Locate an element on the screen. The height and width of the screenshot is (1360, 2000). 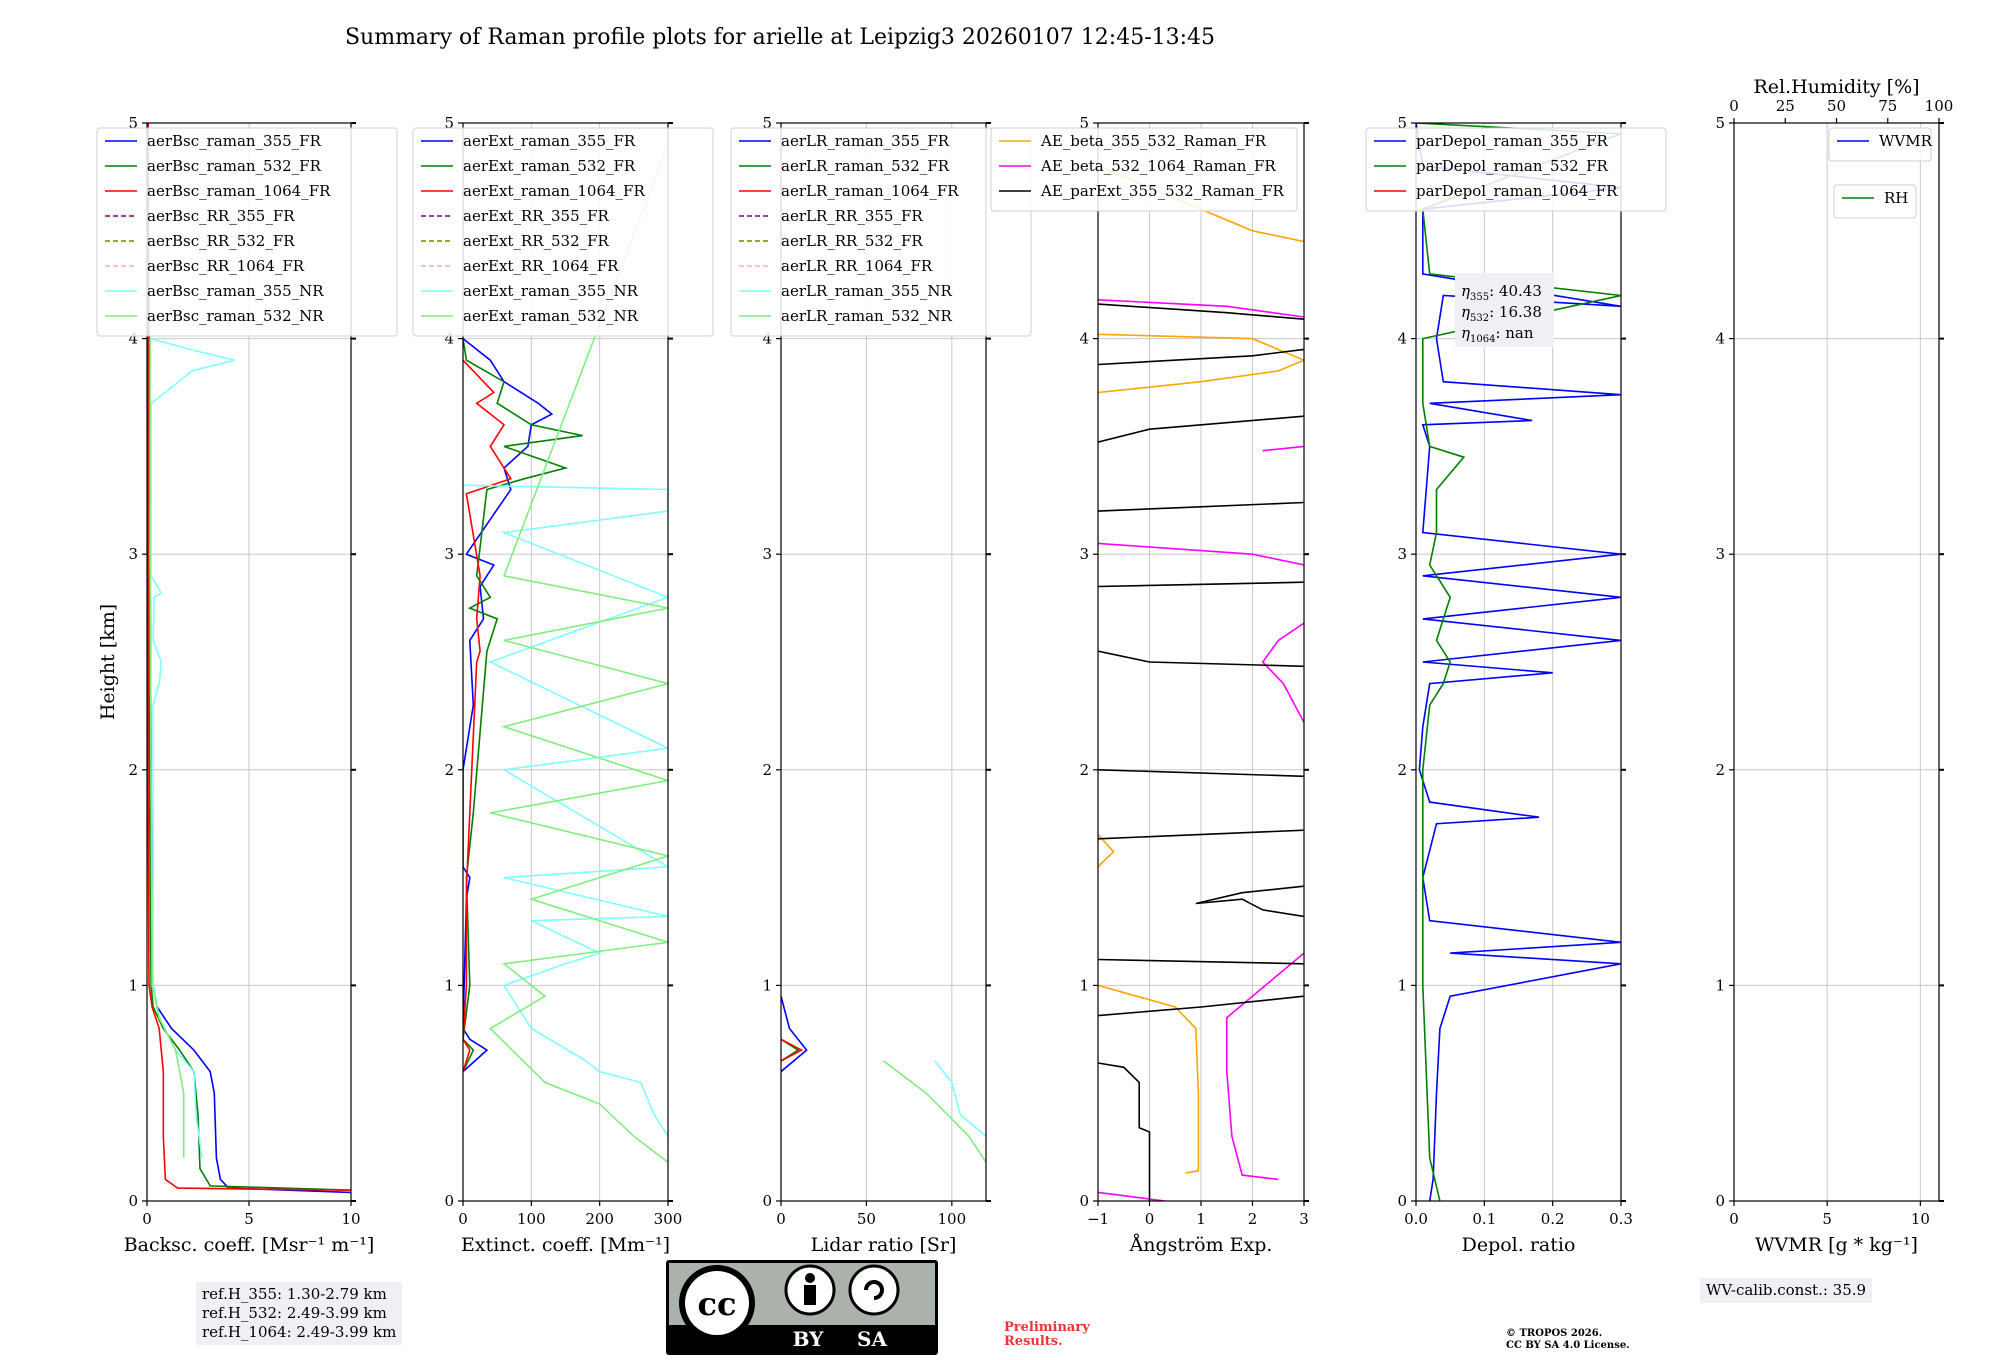
legend-label: aerBsc_RR_355_FR is located at coordinates (221, 216).